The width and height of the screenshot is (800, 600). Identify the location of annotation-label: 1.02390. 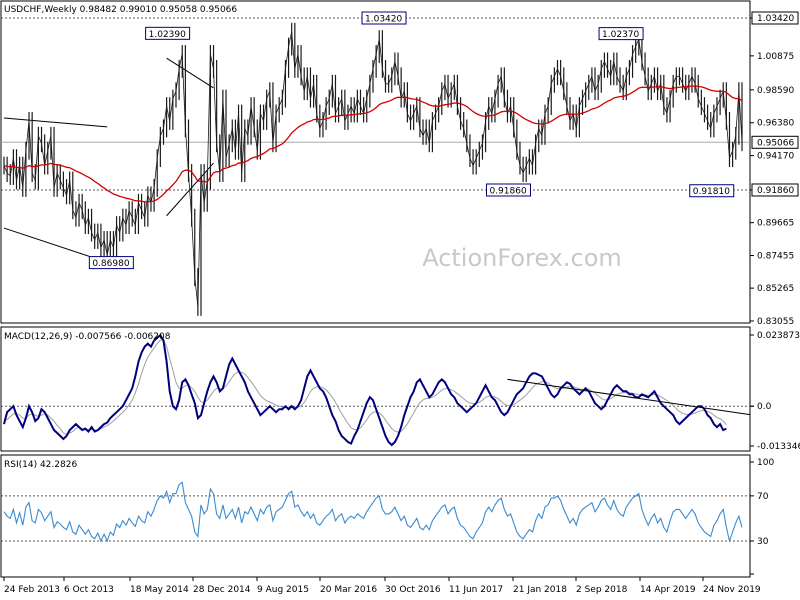
(167, 35).